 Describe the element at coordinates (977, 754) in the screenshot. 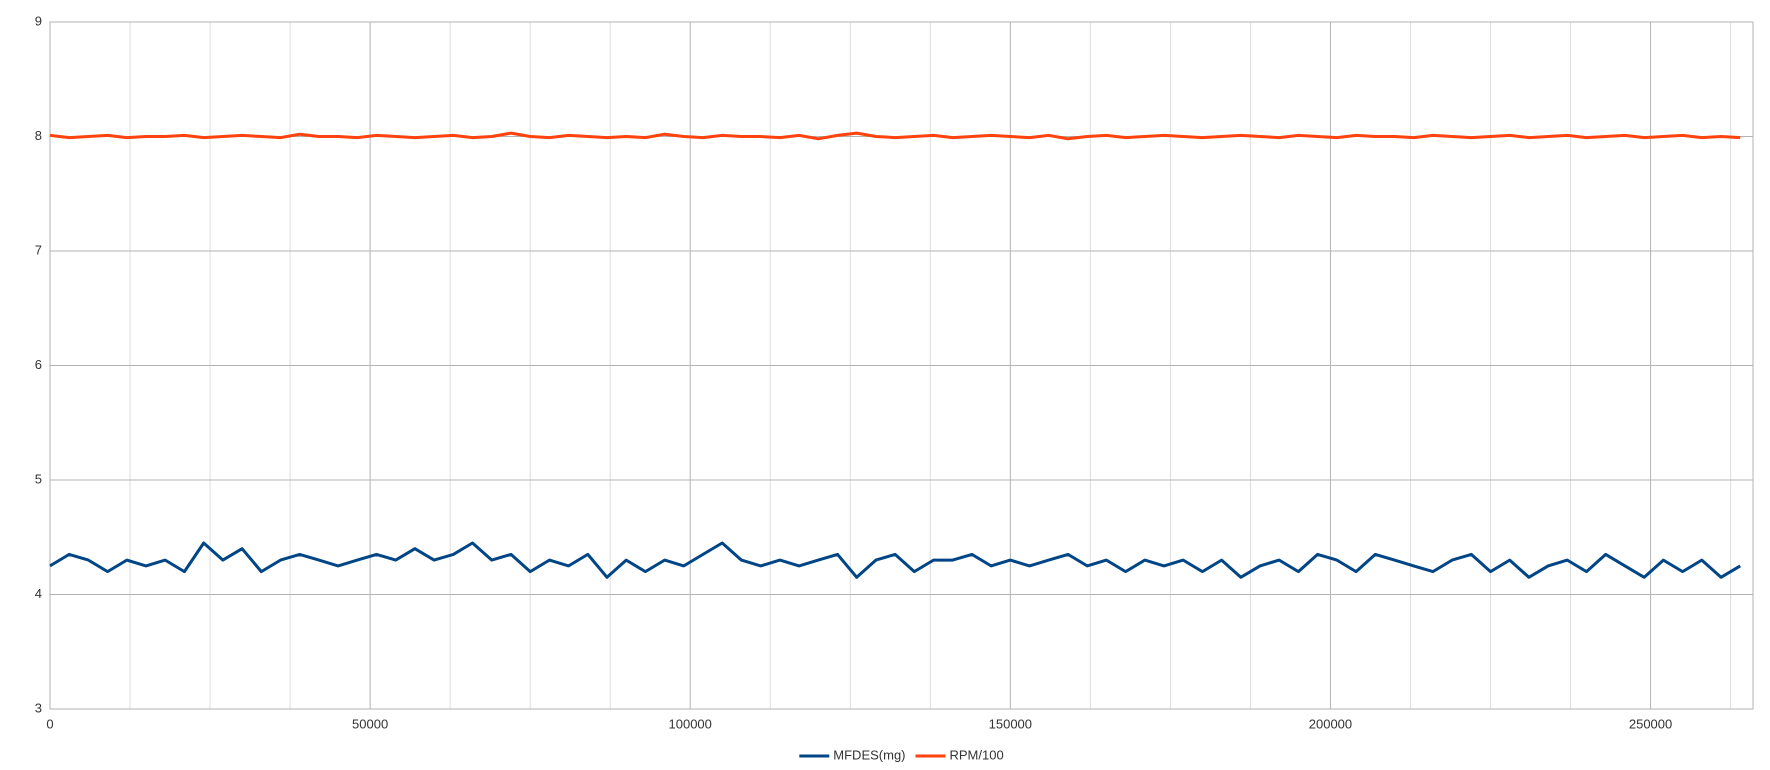

I see `legend-label: RPM/100` at that location.